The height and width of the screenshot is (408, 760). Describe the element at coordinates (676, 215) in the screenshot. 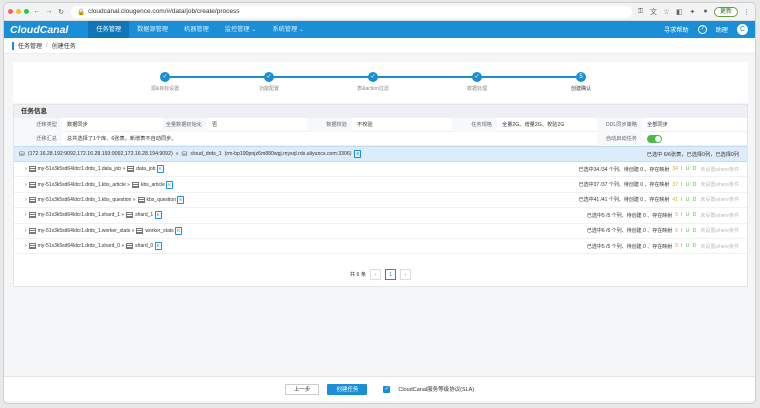

I see `column-count: 5` at that location.